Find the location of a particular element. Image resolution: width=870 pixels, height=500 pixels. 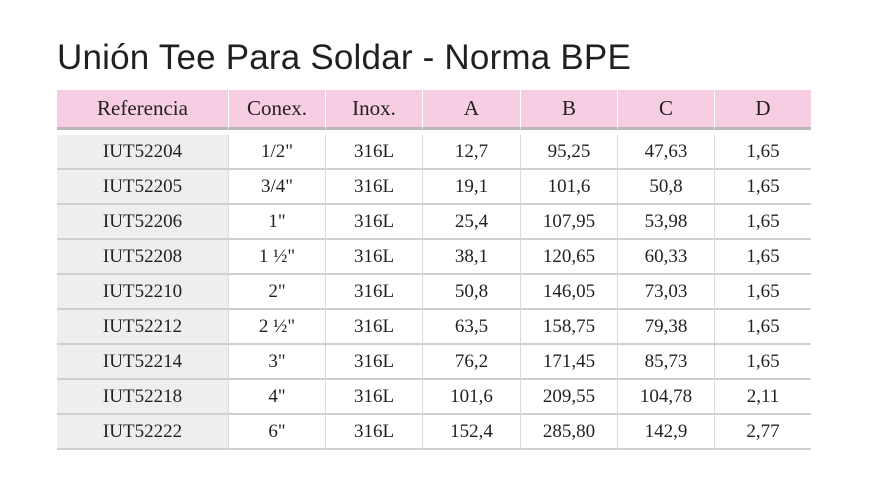

table-row: IUT52205 3/4" 316L 19,1 101,6 50,8 1,65 is located at coordinates (434, 187).